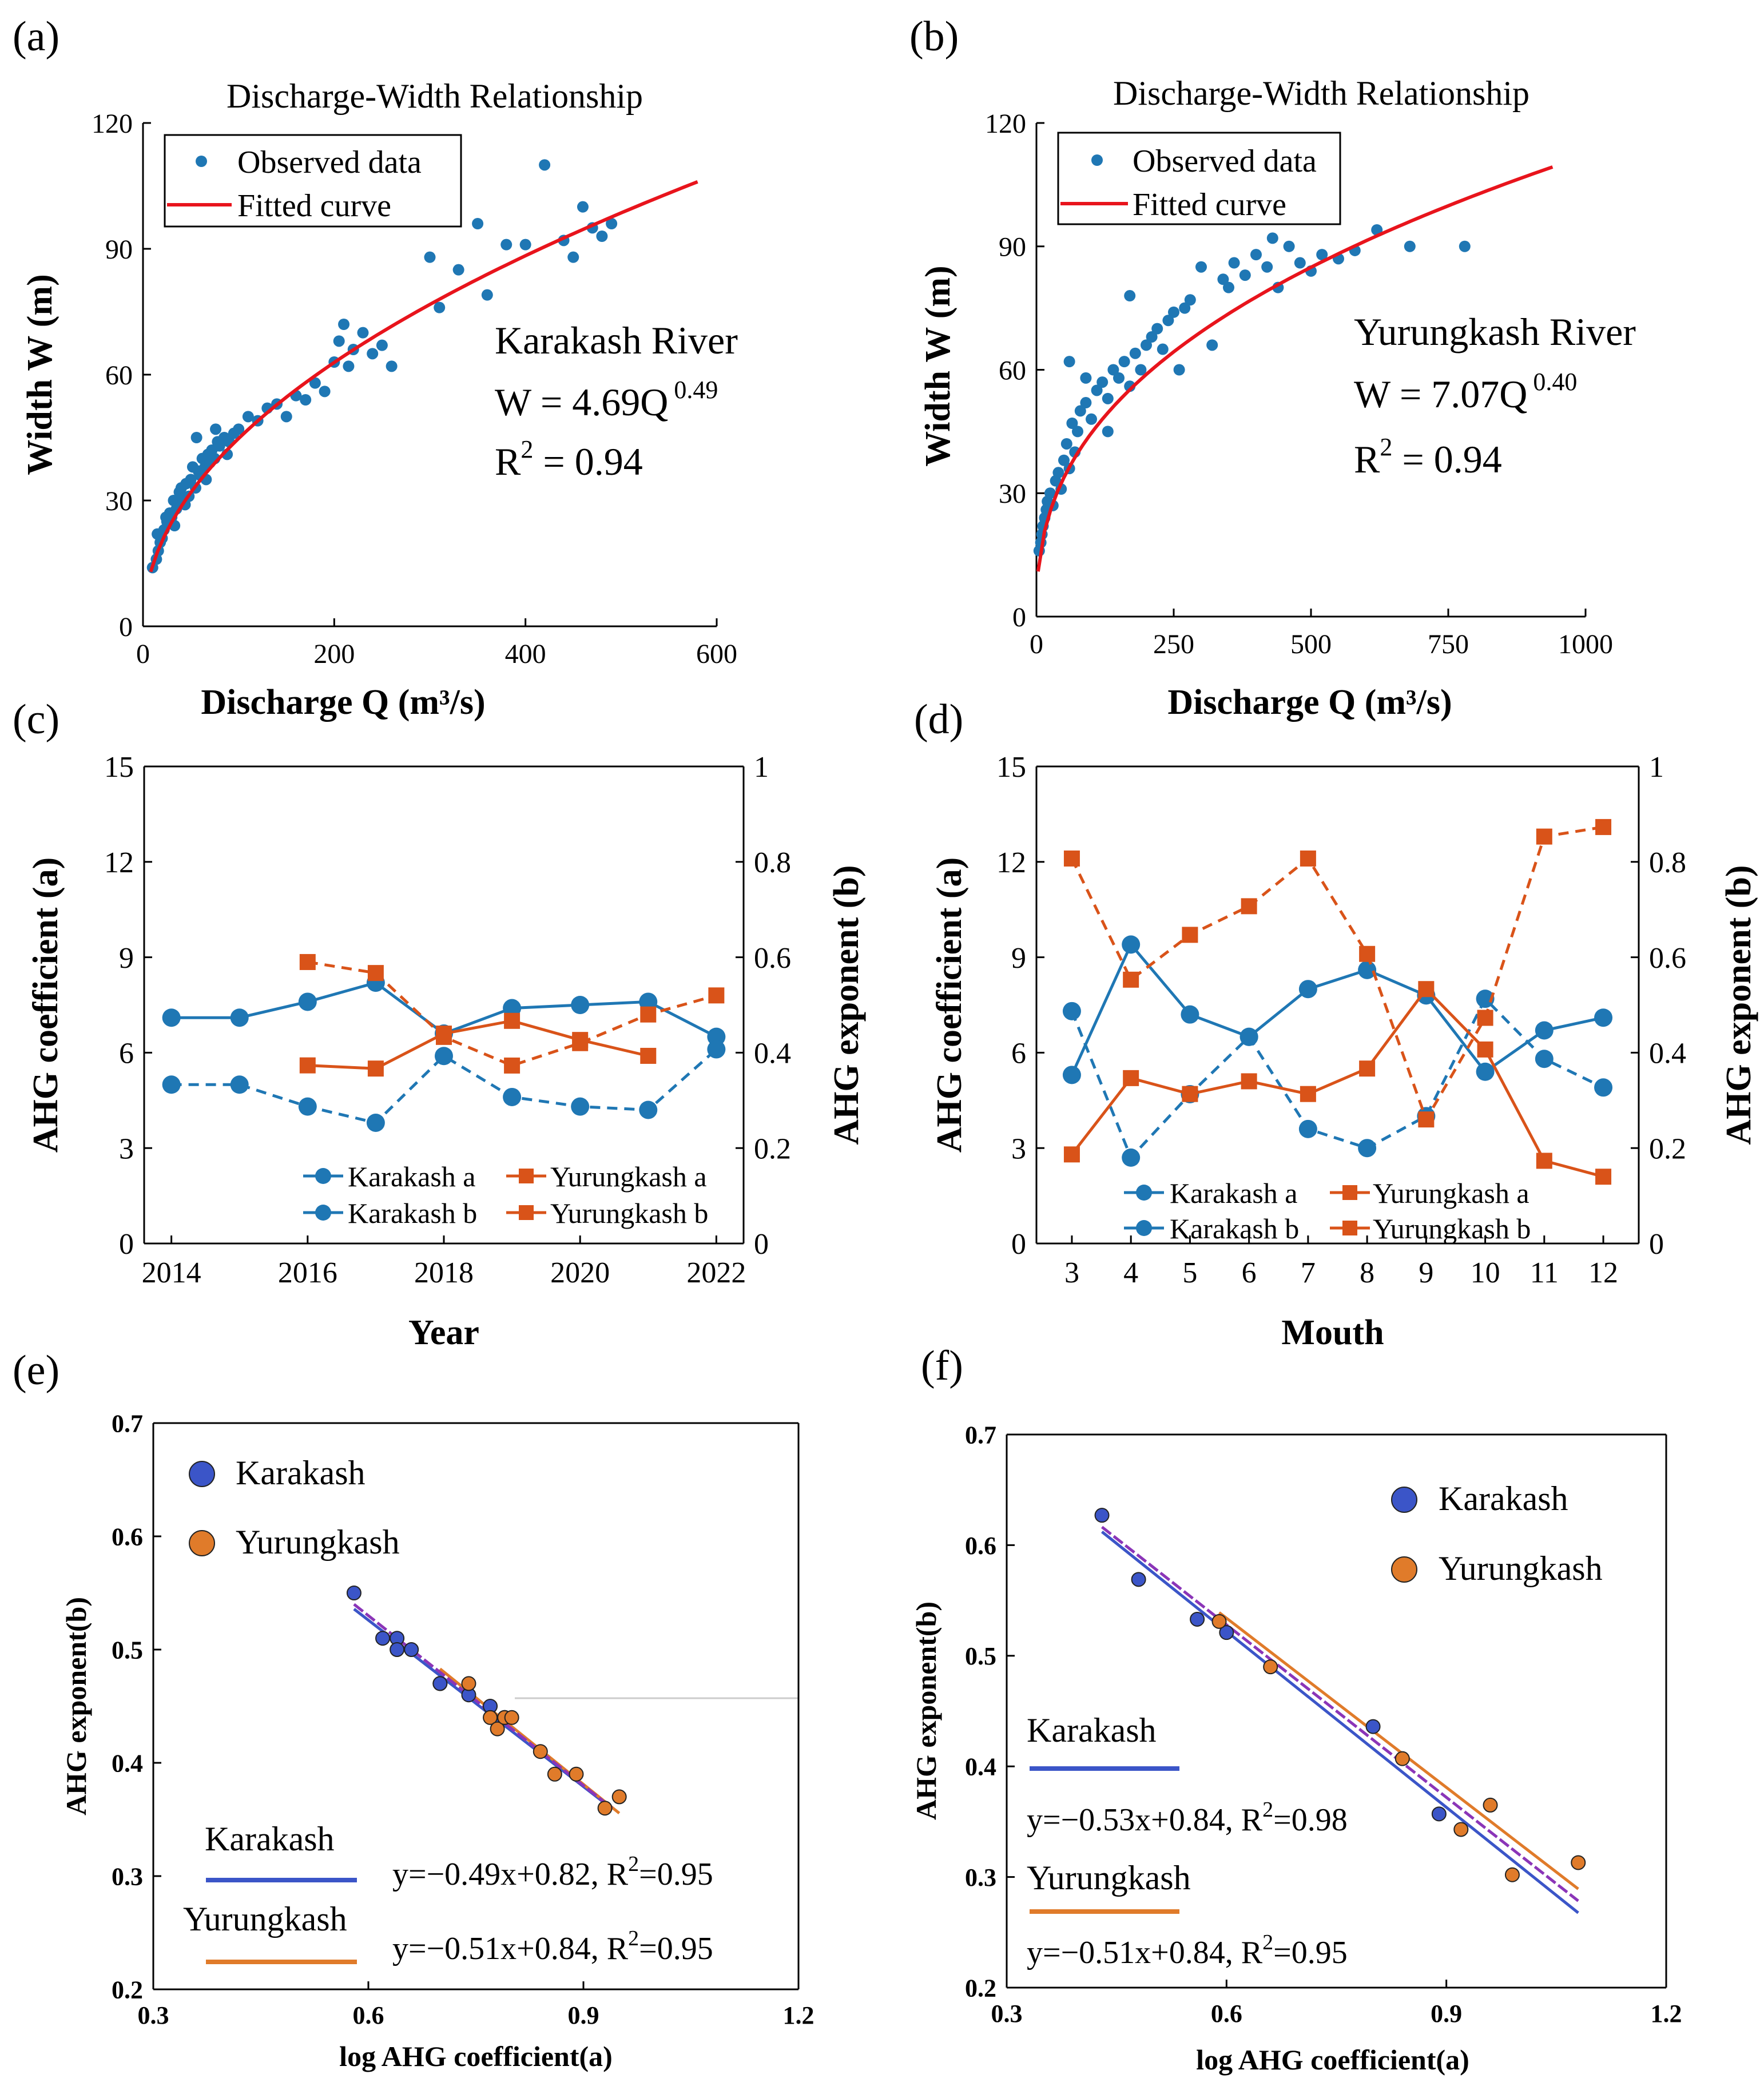  What do you see at coordinates (1656, 1244) in the screenshot?
I see `y2-tick-label-d: 0` at bounding box center [1656, 1244].